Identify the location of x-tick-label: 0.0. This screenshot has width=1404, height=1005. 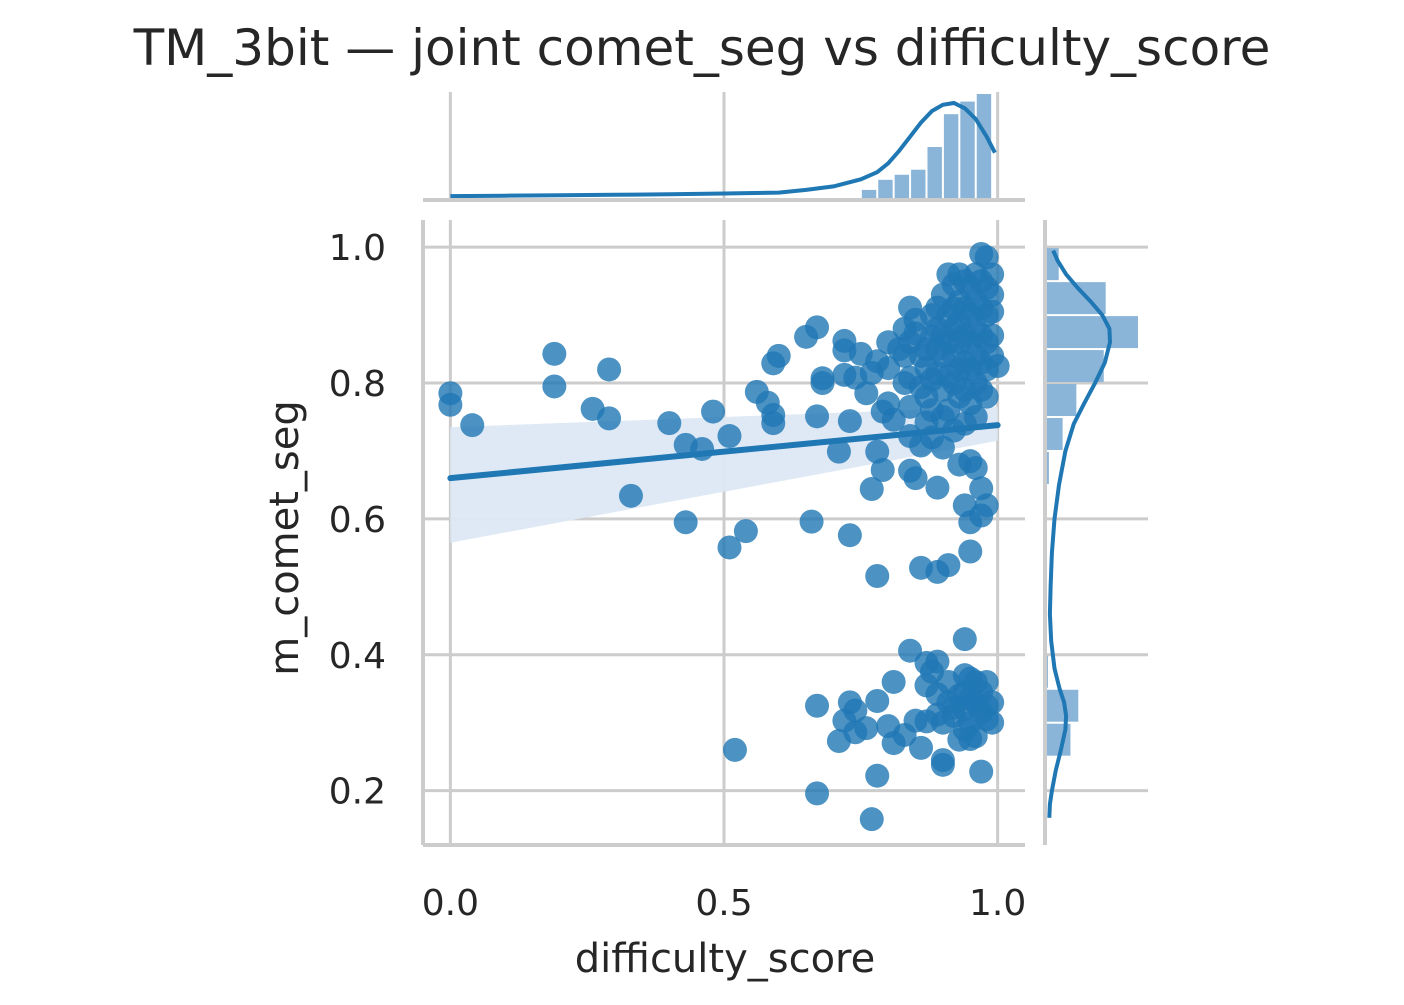
(450, 903).